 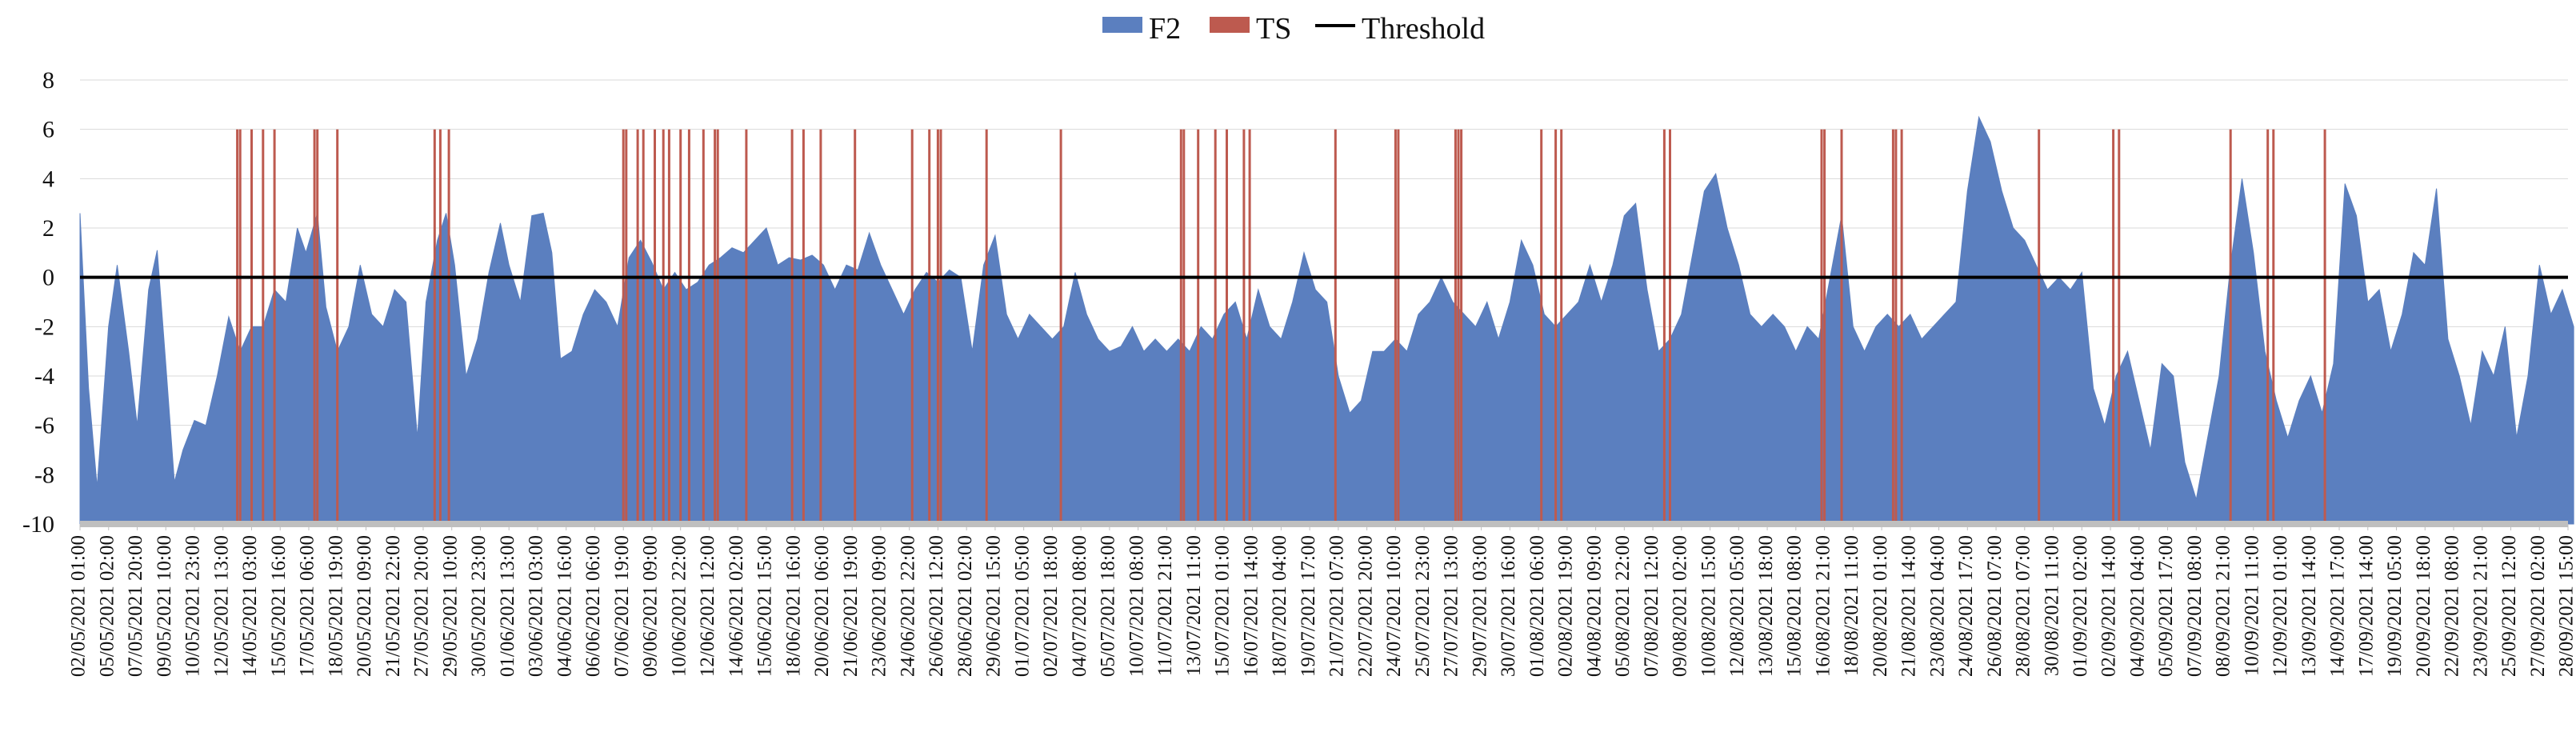 I want to click on y-tick-label: -4, so click(x=44, y=376).